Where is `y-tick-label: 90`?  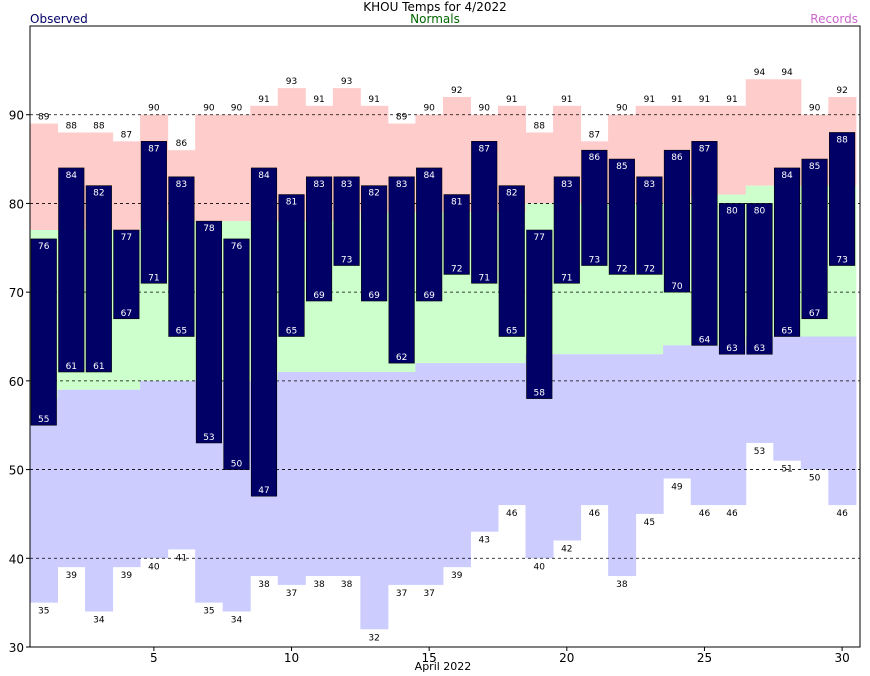
y-tick-label: 90 is located at coordinates (16, 116).